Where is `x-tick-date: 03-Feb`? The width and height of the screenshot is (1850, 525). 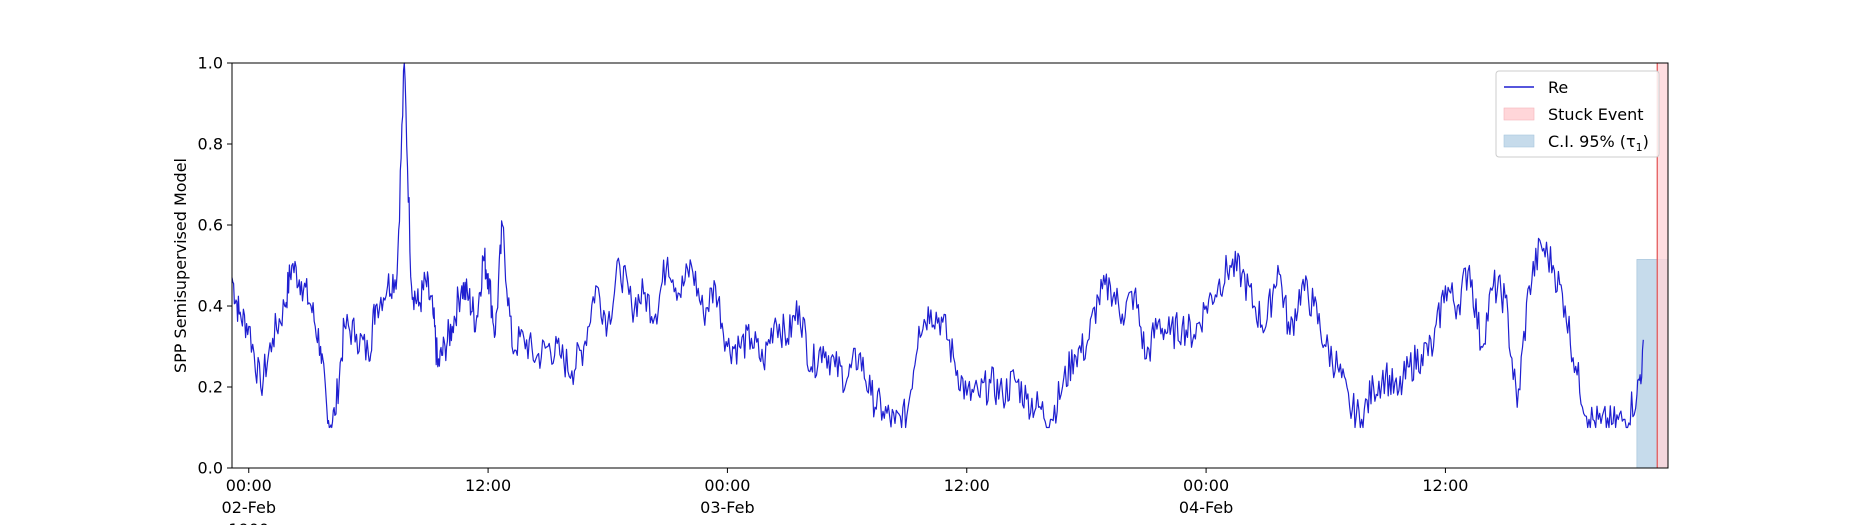 x-tick-date: 03-Feb is located at coordinates (727, 507).